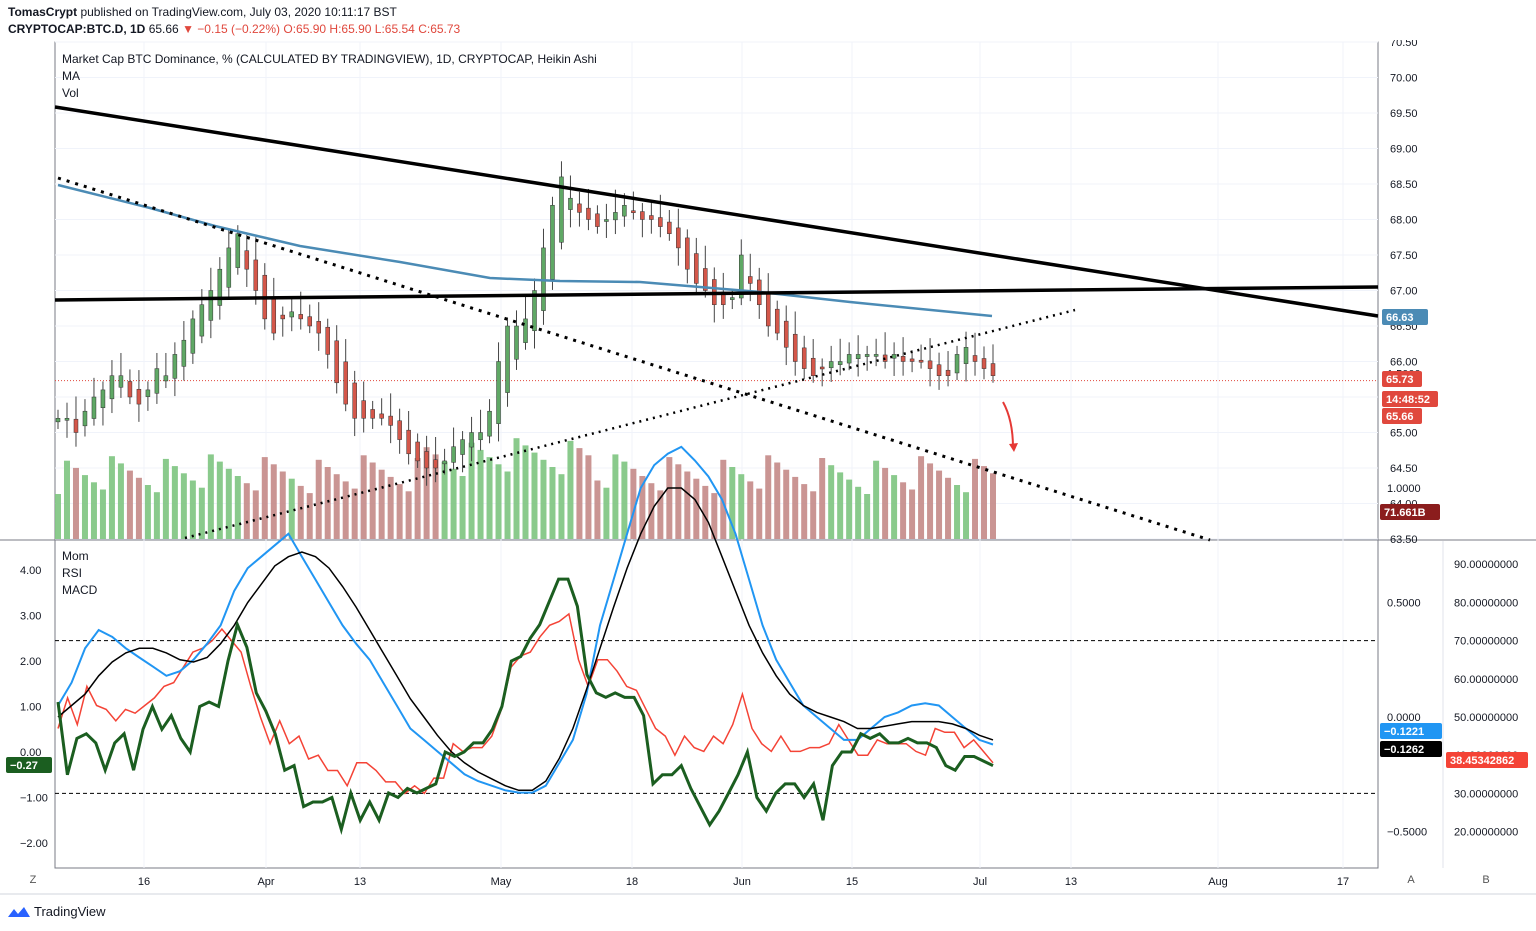 This screenshot has height=931, width=1536. Describe the element at coordinates (1411, 731) in the screenshot. I see `macd-badge-bg` at that location.